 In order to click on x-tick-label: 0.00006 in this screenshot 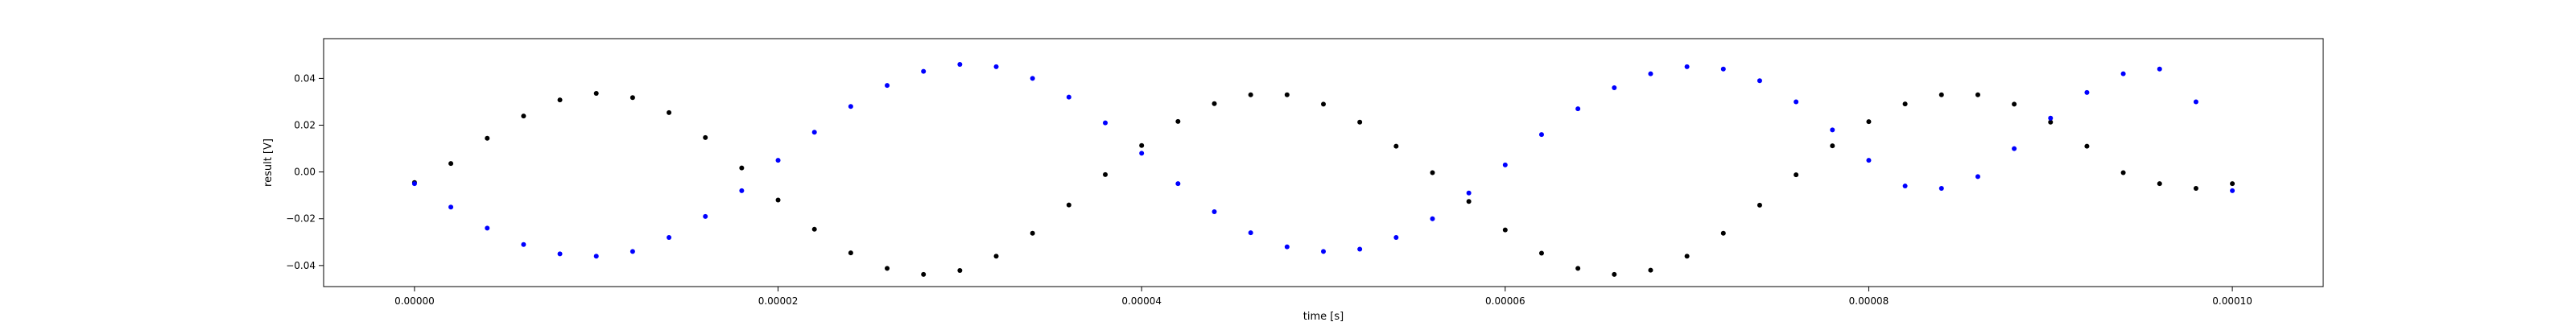, I will do `click(1505, 301)`.